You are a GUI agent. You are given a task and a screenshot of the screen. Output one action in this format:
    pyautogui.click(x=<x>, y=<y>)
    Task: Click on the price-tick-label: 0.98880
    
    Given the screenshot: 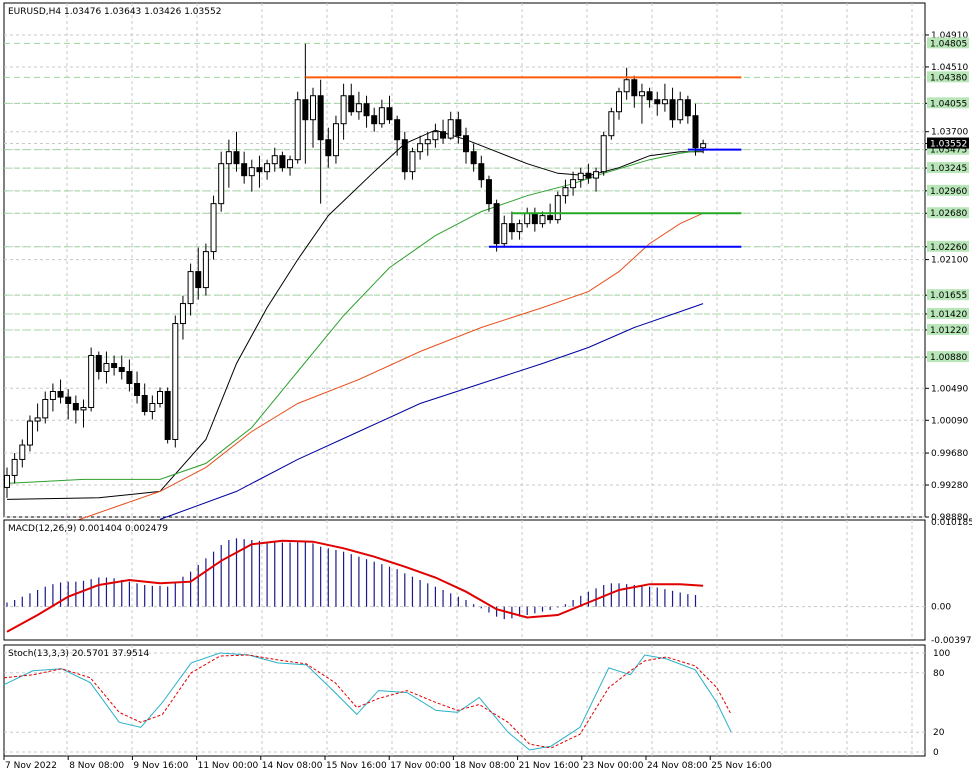 What is the action you would take?
    pyautogui.click(x=949, y=518)
    